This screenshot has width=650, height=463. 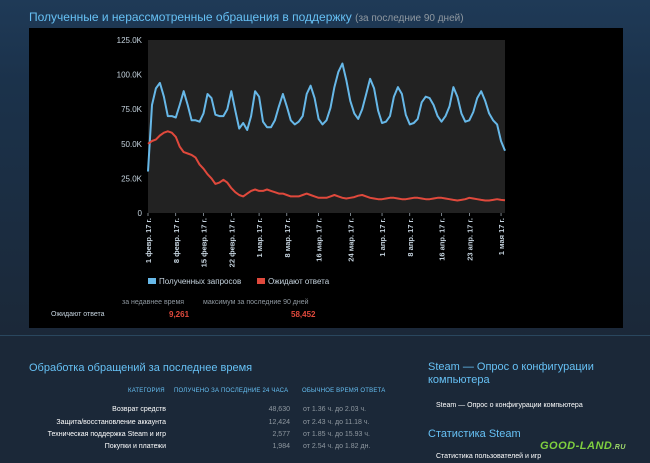 I want to click on column-header-response-time: ОБЫЧНОЕ ВРЕМЯ ОТВЕТА, so click(x=344, y=391).